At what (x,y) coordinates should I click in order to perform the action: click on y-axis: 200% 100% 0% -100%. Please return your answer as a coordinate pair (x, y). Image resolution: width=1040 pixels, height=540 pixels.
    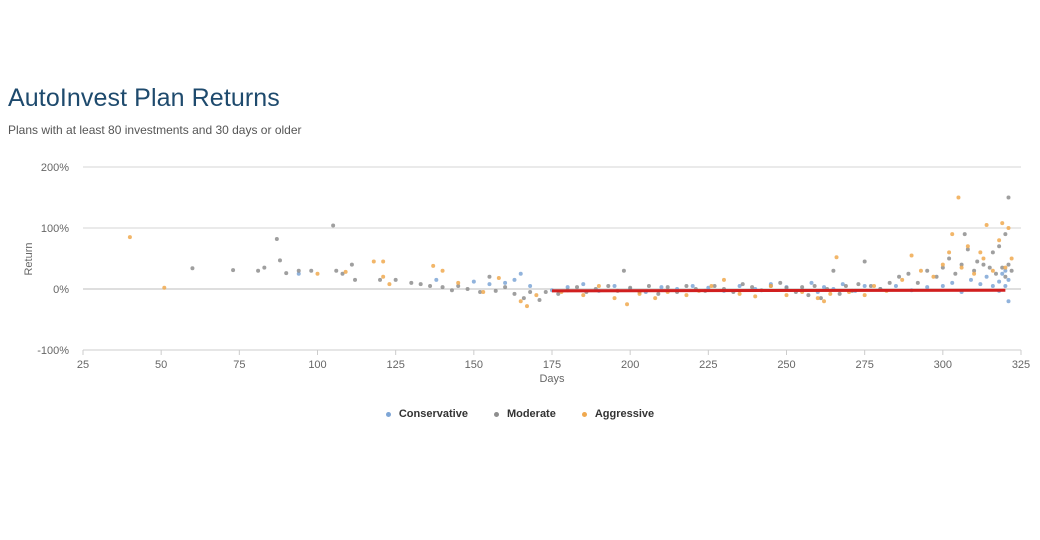
    Looking at the image, I should click on (53, 259).